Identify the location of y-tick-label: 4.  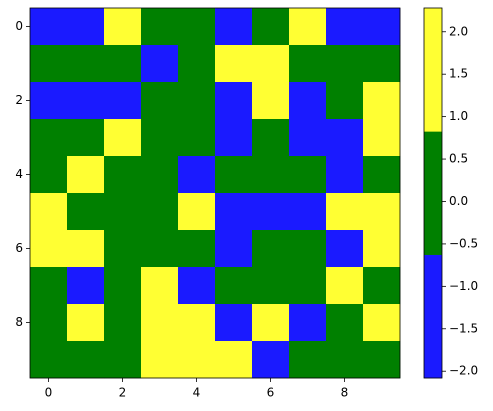
(19, 174).